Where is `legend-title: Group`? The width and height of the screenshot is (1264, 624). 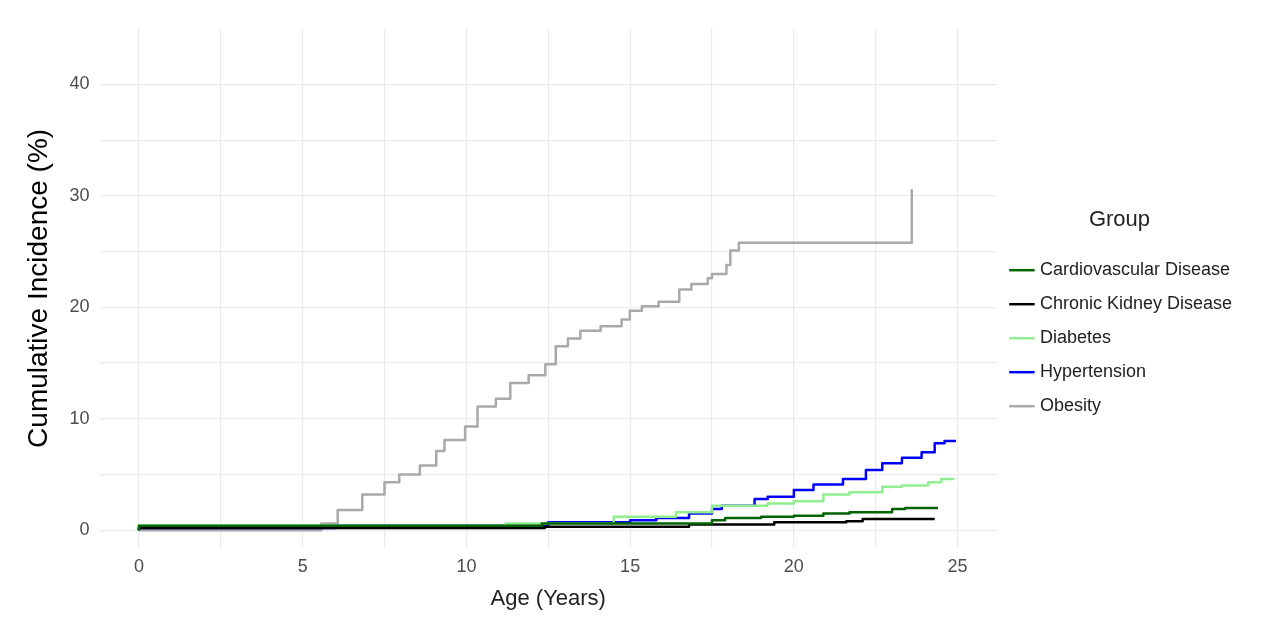 legend-title: Group is located at coordinates (1119, 218).